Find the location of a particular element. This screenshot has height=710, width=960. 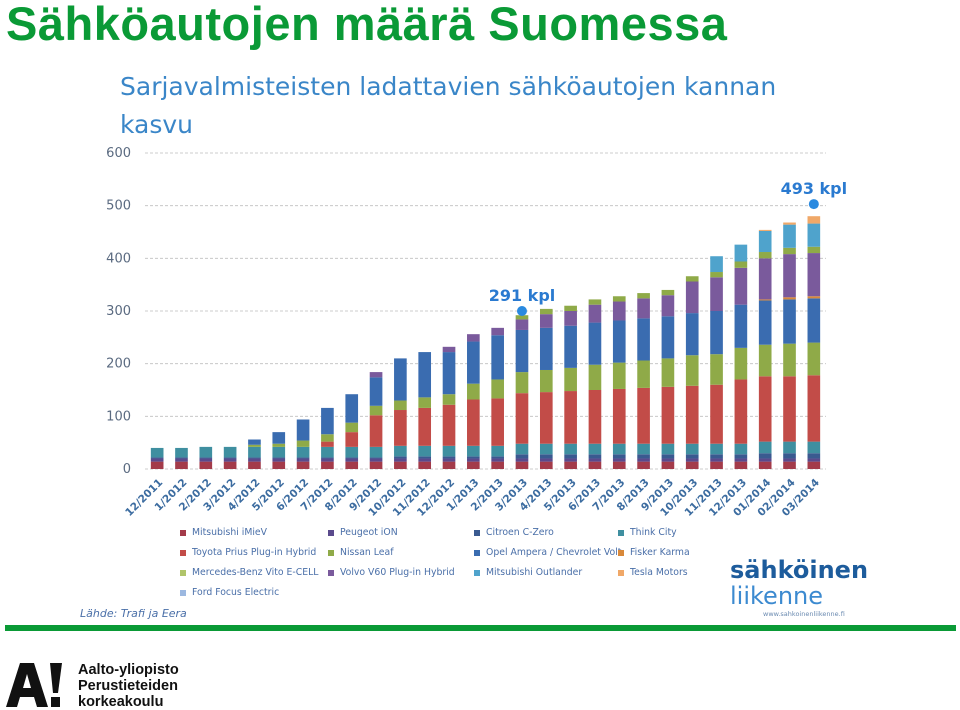

brand-line-1: sähköinen is located at coordinates (799, 570).